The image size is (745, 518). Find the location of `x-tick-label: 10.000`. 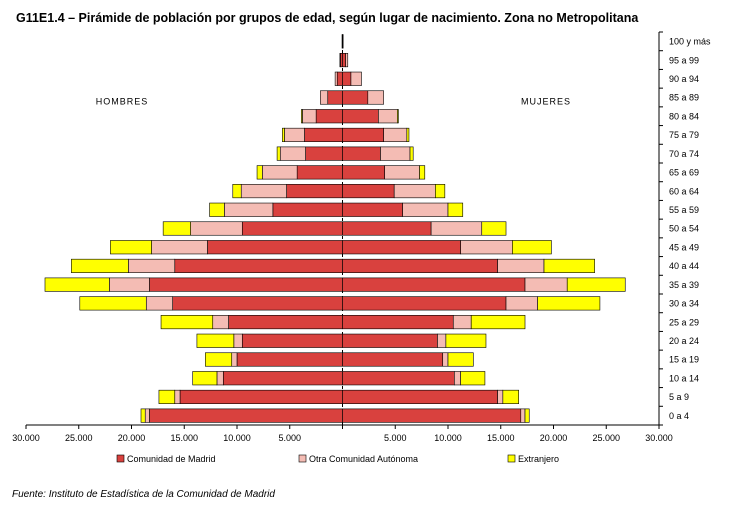

x-tick-label: 10.000 is located at coordinates (448, 438).